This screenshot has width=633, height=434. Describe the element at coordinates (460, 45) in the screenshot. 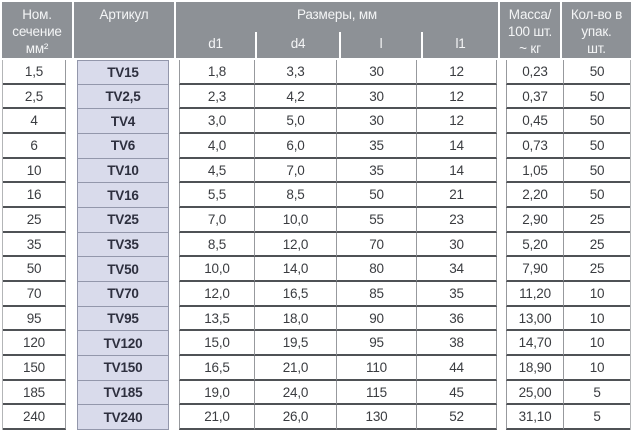

I see `header-l1: l1` at that location.